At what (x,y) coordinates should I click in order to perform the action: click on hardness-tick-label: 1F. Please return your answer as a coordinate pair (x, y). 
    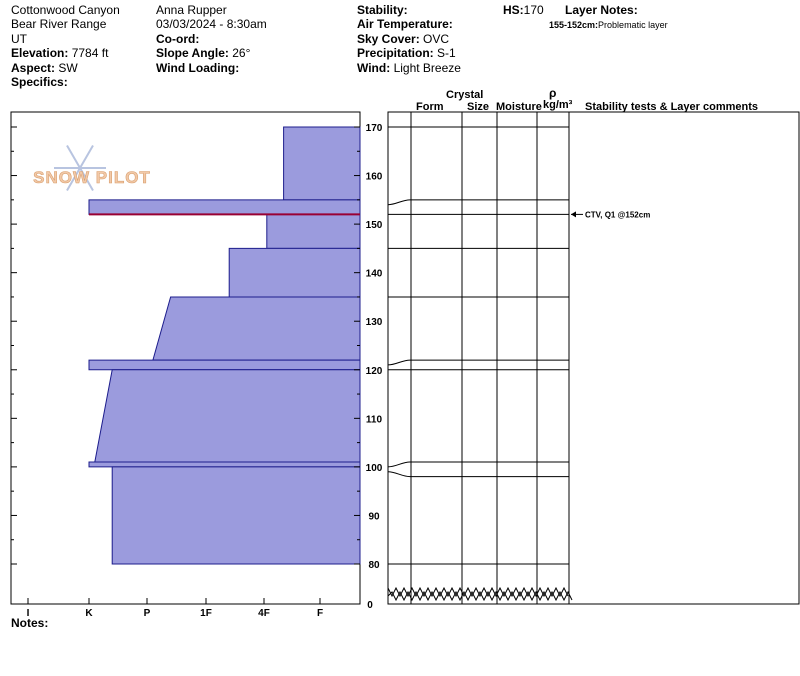
    Looking at the image, I should click on (206, 613).